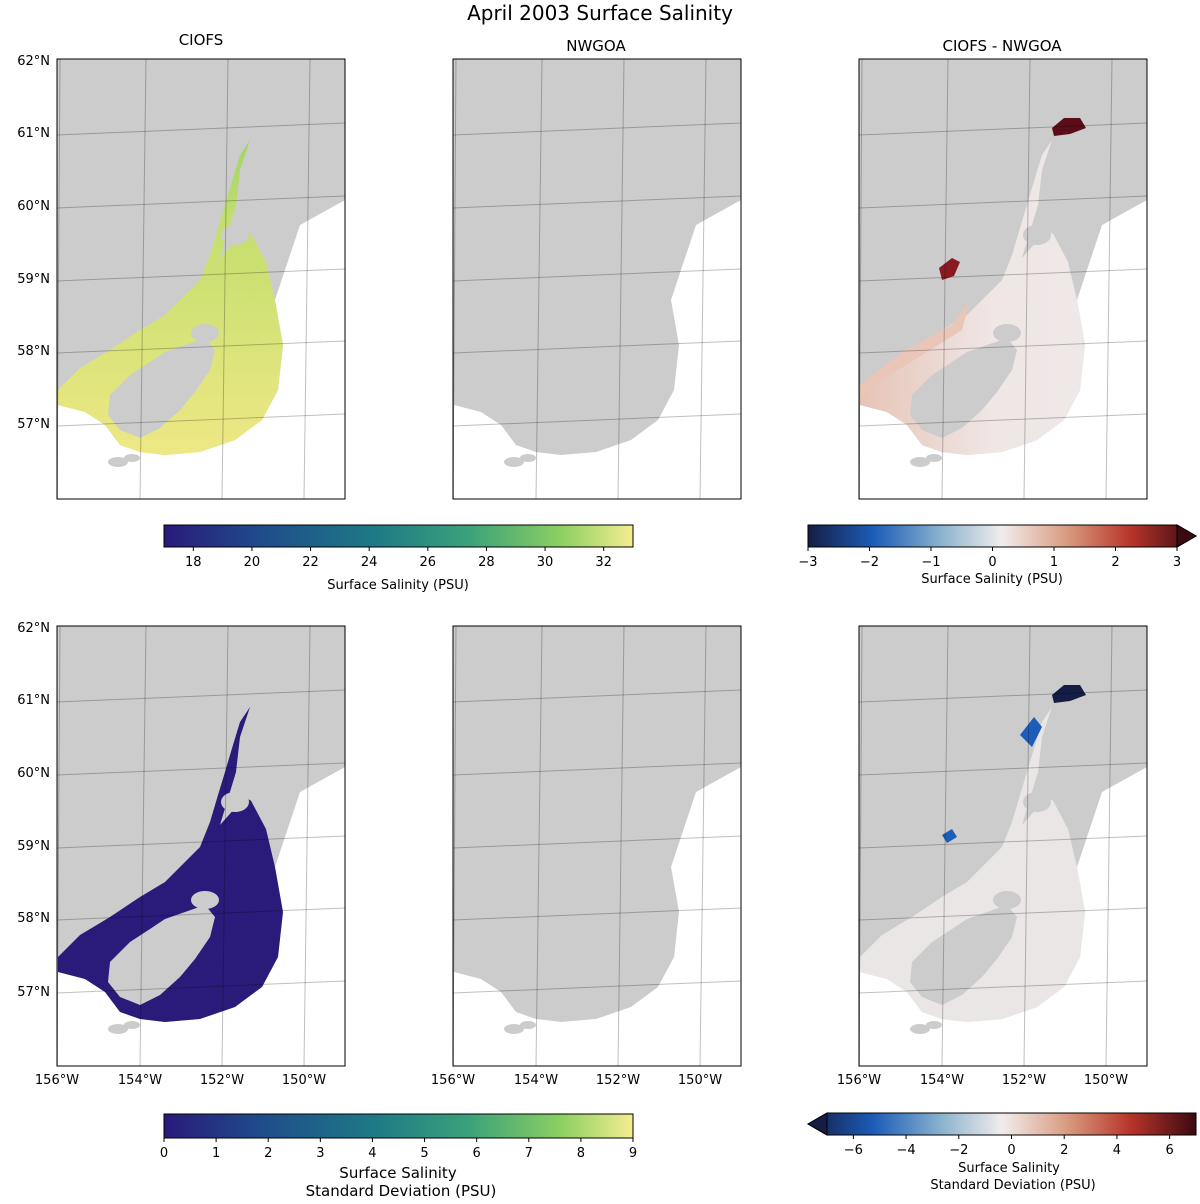 Image resolution: width=1200 pixels, height=1204 pixels. Describe the element at coordinates (1024, 1080) in the screenshot. I see `lon-label: 152°W` at that location.